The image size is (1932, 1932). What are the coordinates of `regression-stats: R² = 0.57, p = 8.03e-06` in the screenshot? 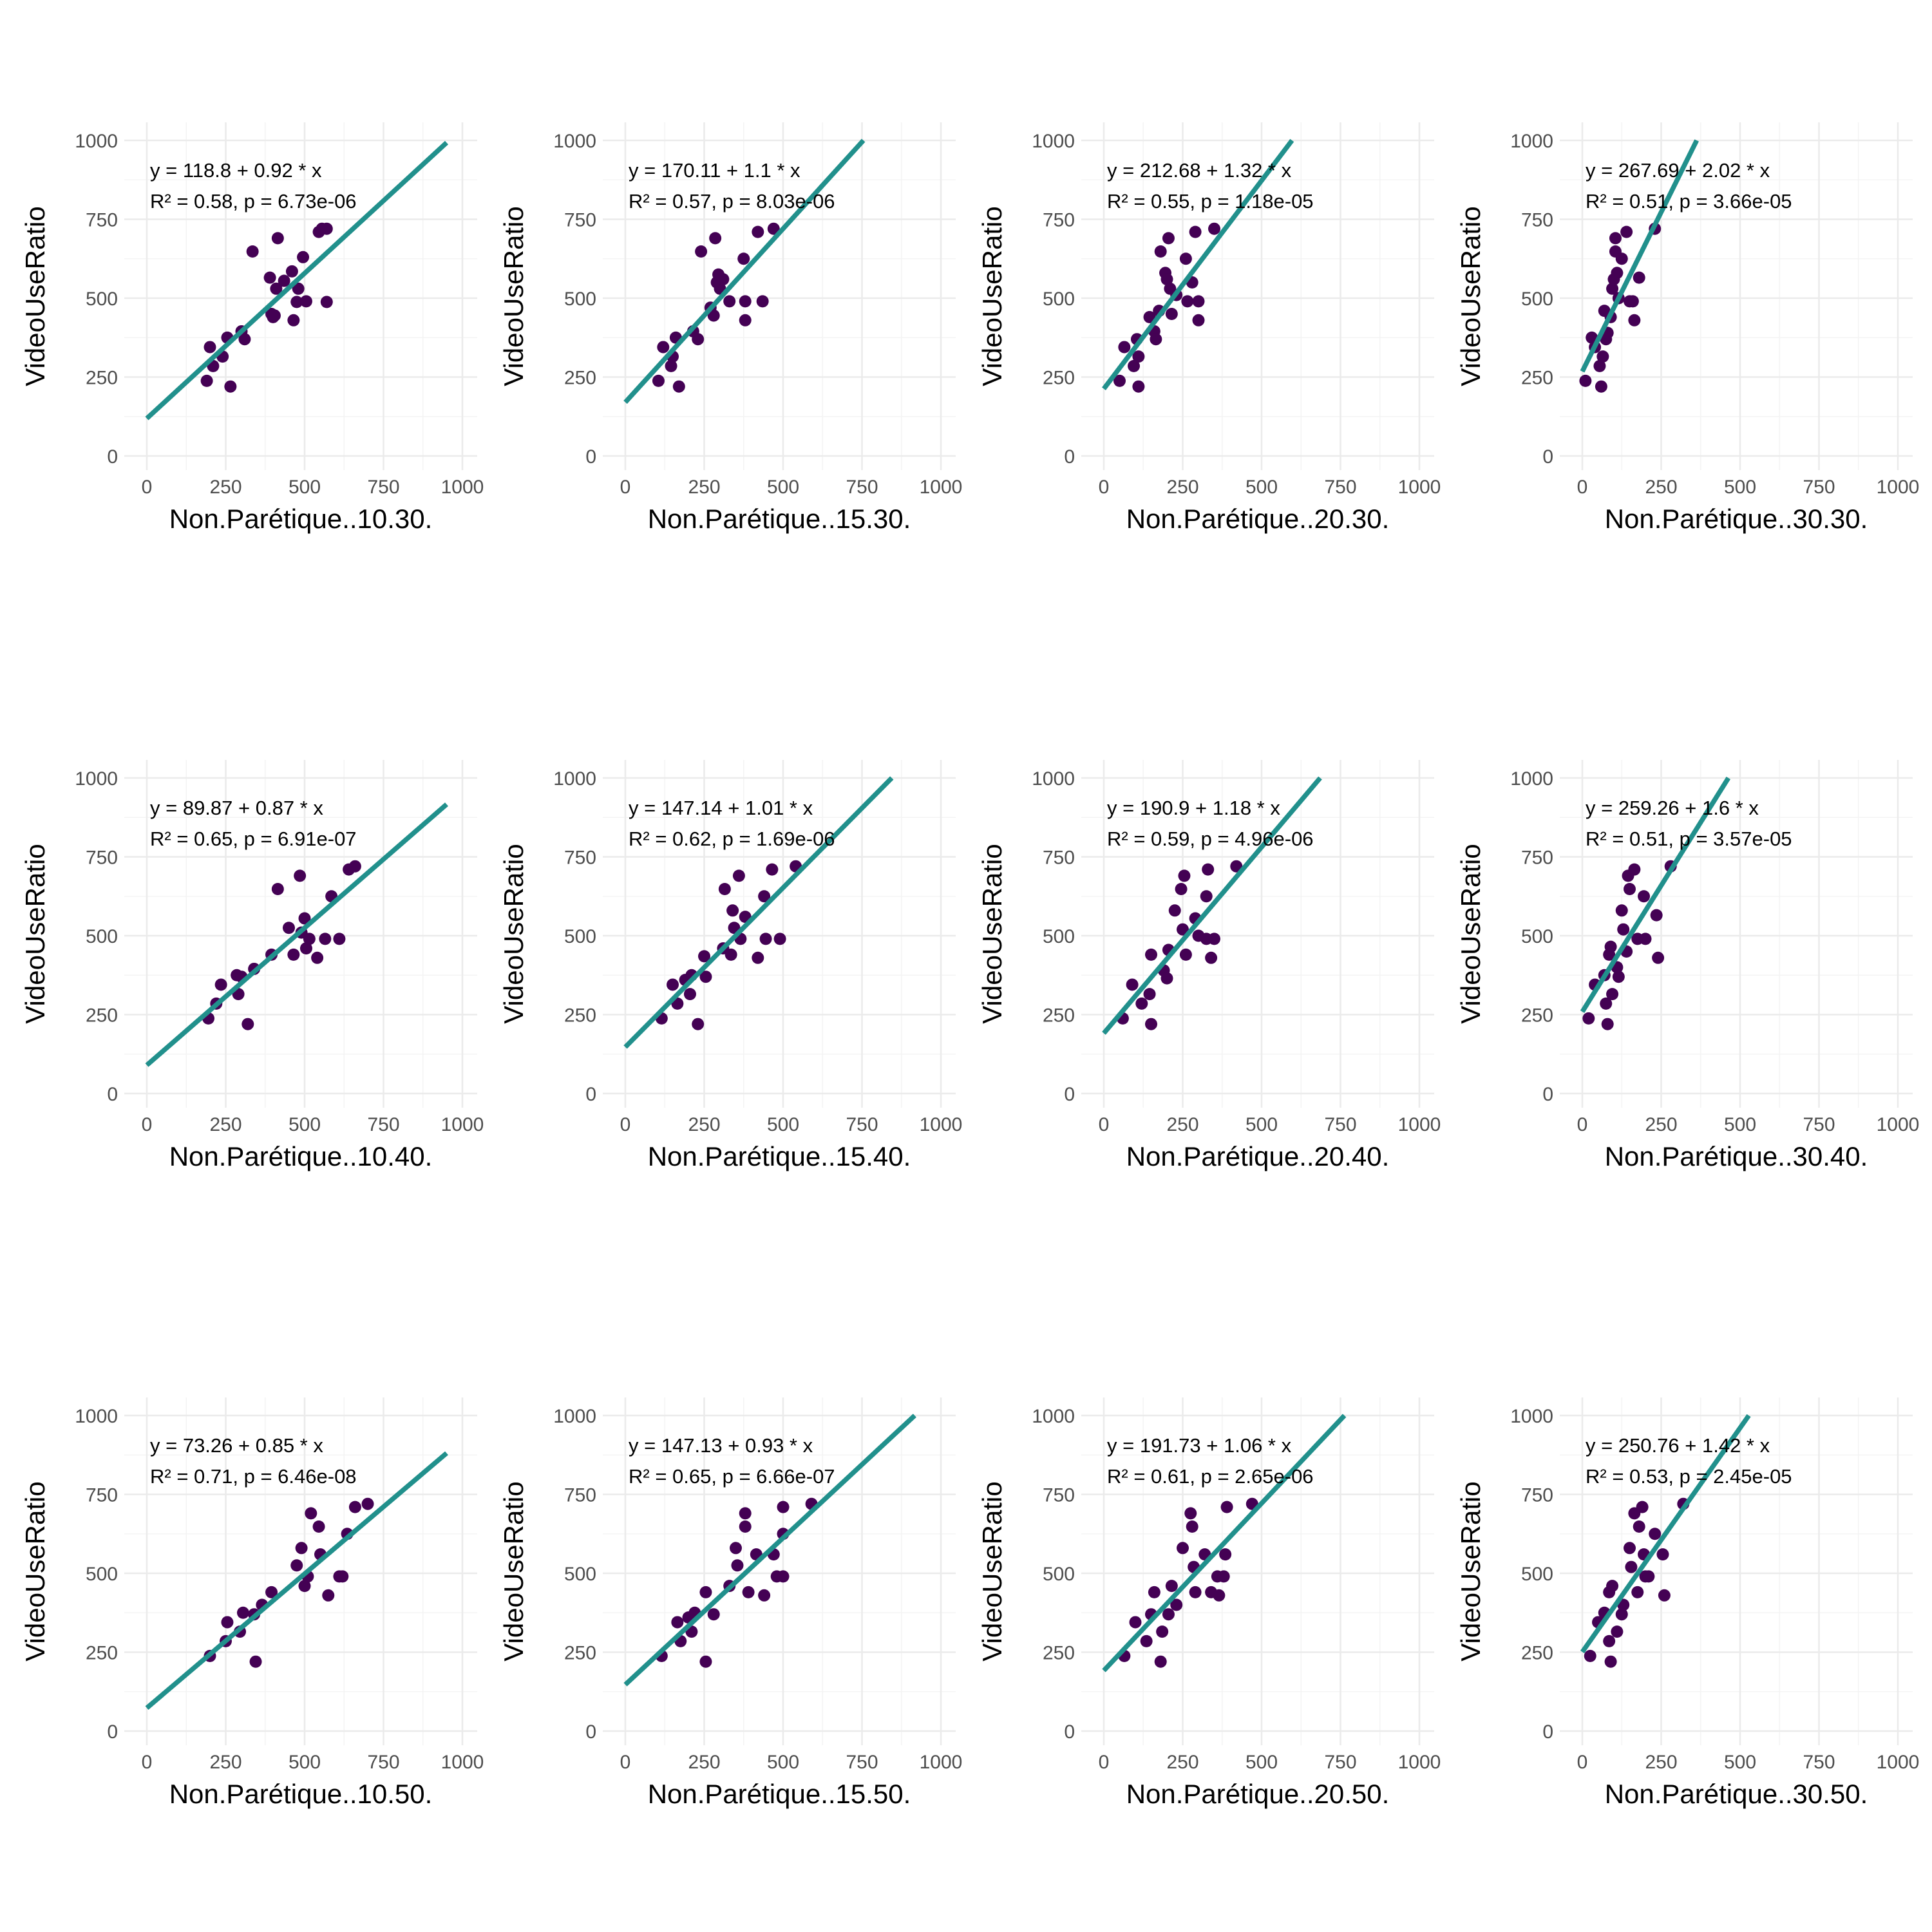 It's located at (732, 201).